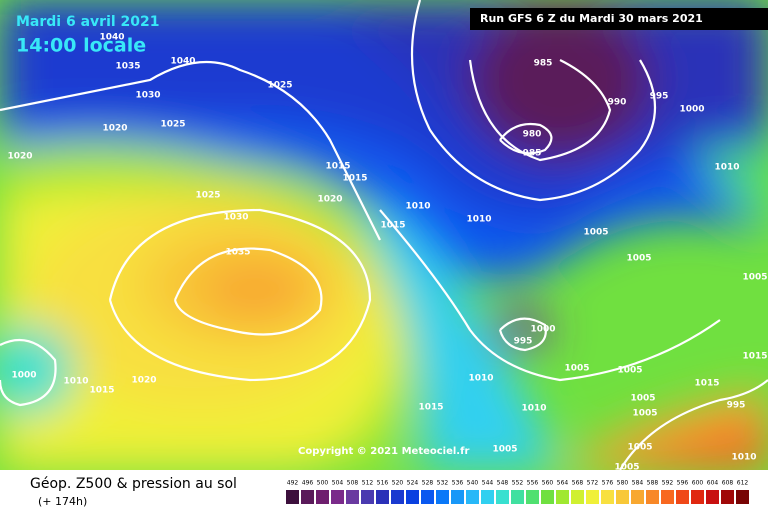 Image resolution: width=768 pixels, height=512 pixels. Describe the element at coordinates (548, 483) in the screenshot. I see `legend-label: 560` at that location.